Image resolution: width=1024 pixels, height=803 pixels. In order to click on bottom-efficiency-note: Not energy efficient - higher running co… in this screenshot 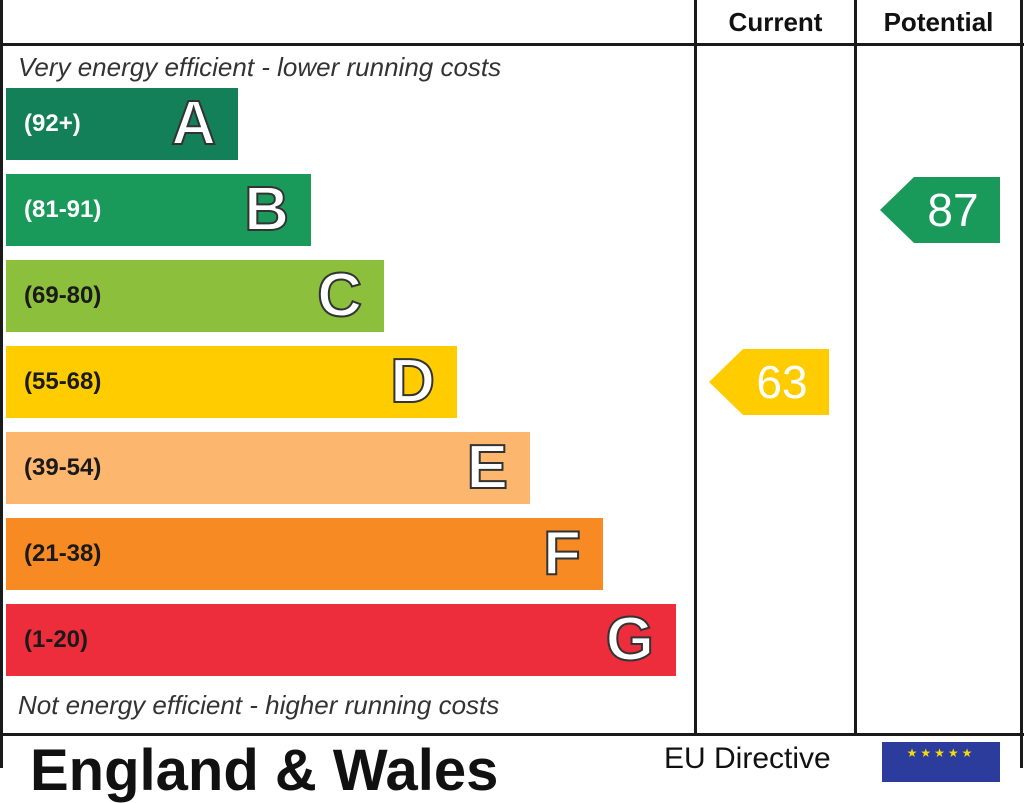, I will do `click(259, 705)`.